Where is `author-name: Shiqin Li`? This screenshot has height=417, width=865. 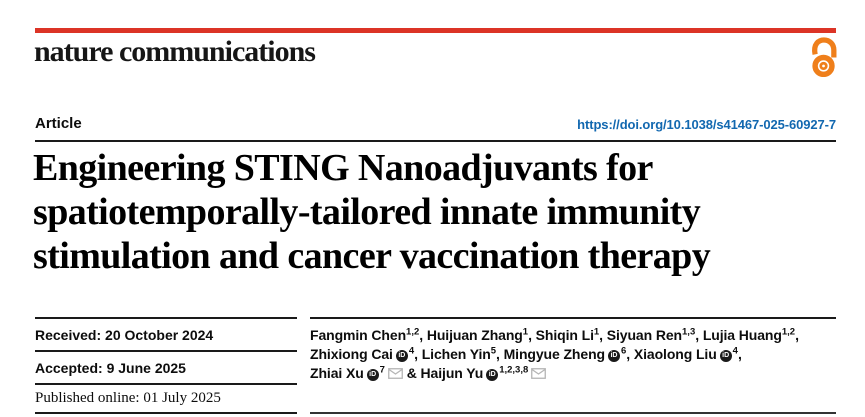 author-name: Shiqin Li is located at coordinates (564, 335).